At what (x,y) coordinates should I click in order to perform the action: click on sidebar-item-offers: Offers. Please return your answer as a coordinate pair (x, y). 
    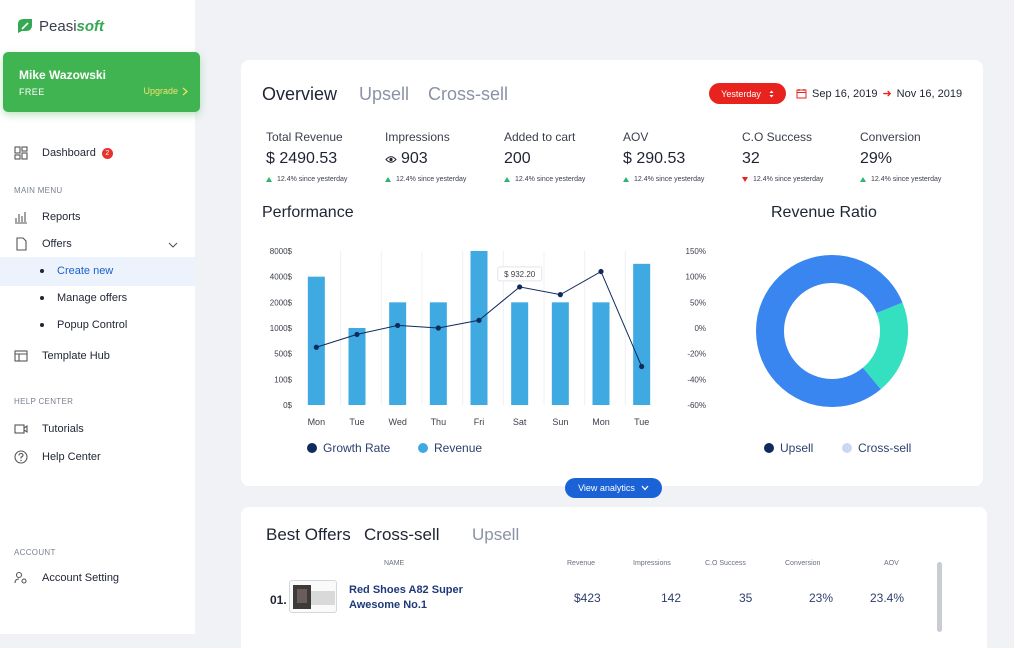
    Looking at the image, I should click on (43, 244).